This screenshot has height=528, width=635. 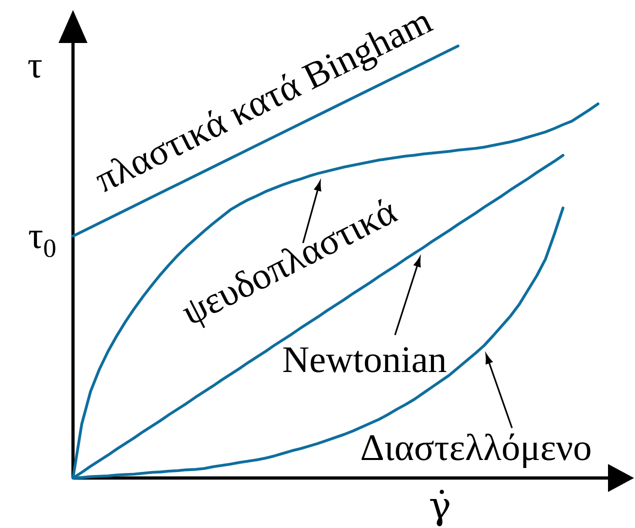 I want to click on series-label: Newtonian, so click(x=364, y=359).